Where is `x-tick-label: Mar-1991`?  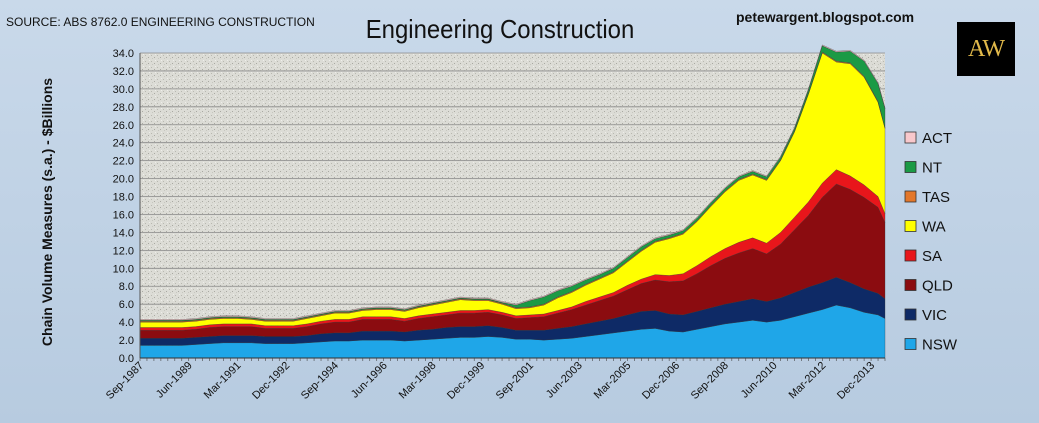
x-tick-label: Mar-1991 is located at coordinates (223, 381).